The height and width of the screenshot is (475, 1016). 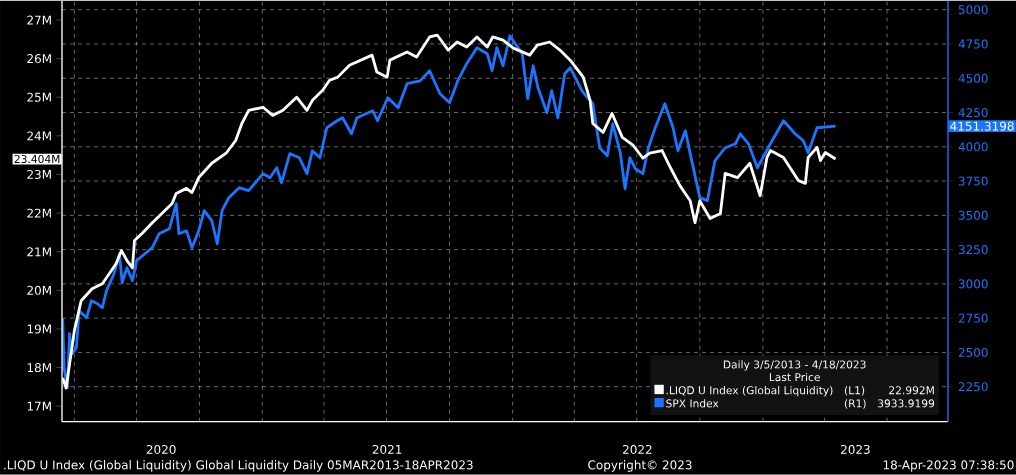 What do you see at coordinates (973, 284) in the screenshot?
I see `y2-tick-label: 3000` at bounding box center [973, 284].